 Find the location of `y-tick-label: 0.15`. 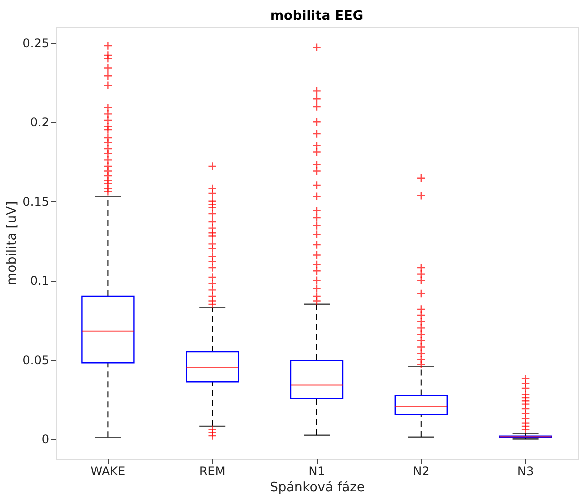

y-tick-label: 0.15 is located at coordinates (36, 201).